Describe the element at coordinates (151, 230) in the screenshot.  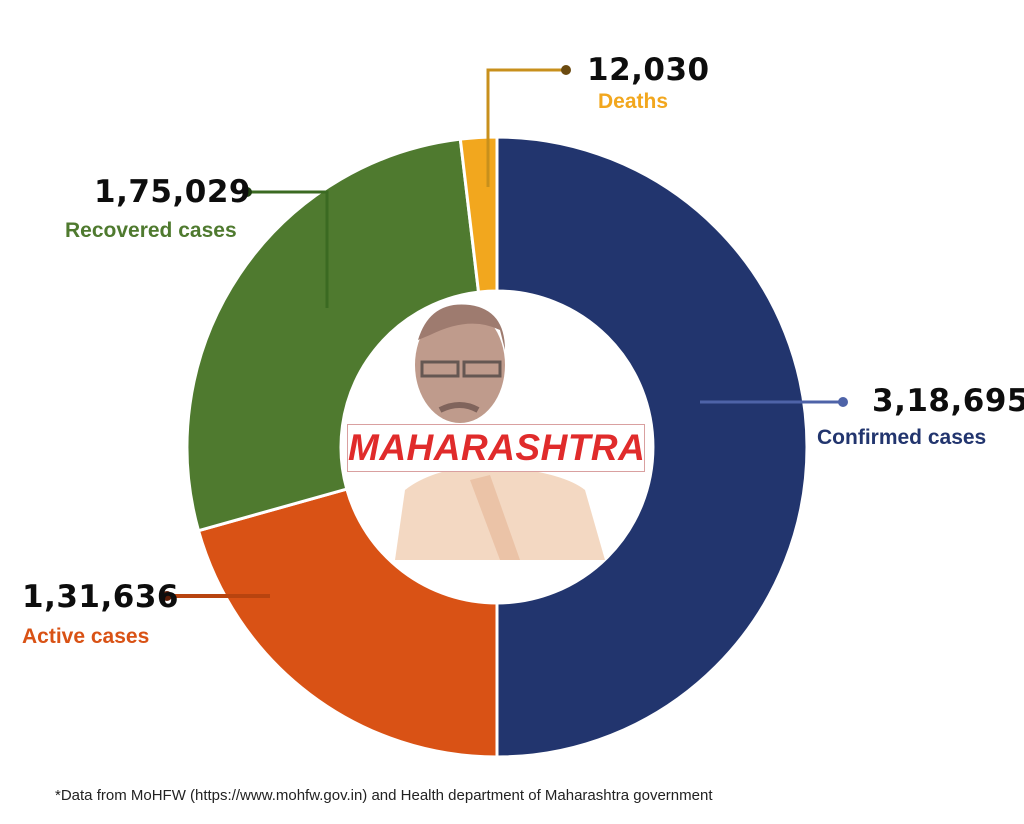
I see `recovered-label: Recovered cases` at that location.